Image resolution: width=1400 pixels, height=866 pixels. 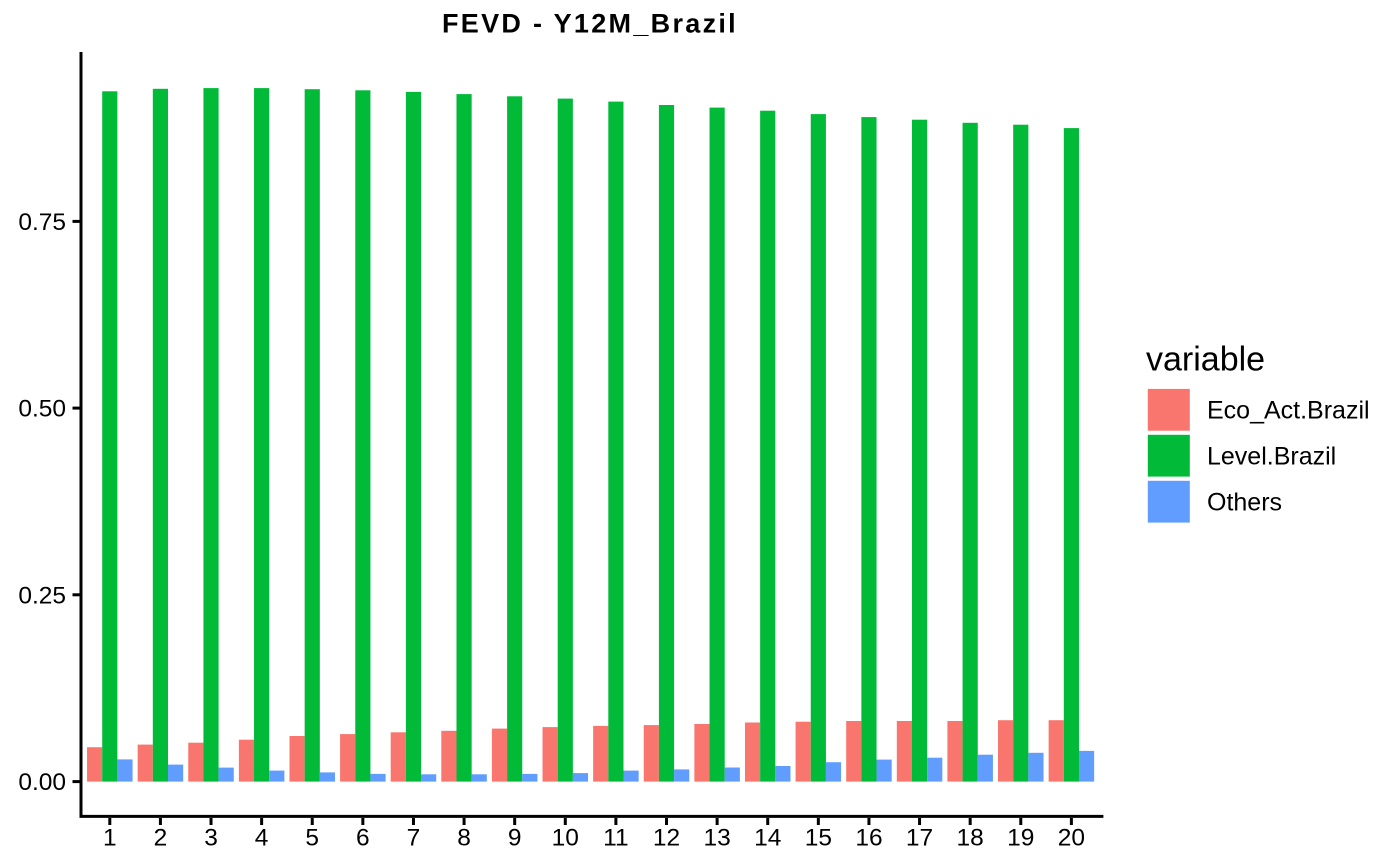 What do you see at coordinates (312, 838) in the screenshot?
I see `svg-text: 5` at bounding box center [312, 838].